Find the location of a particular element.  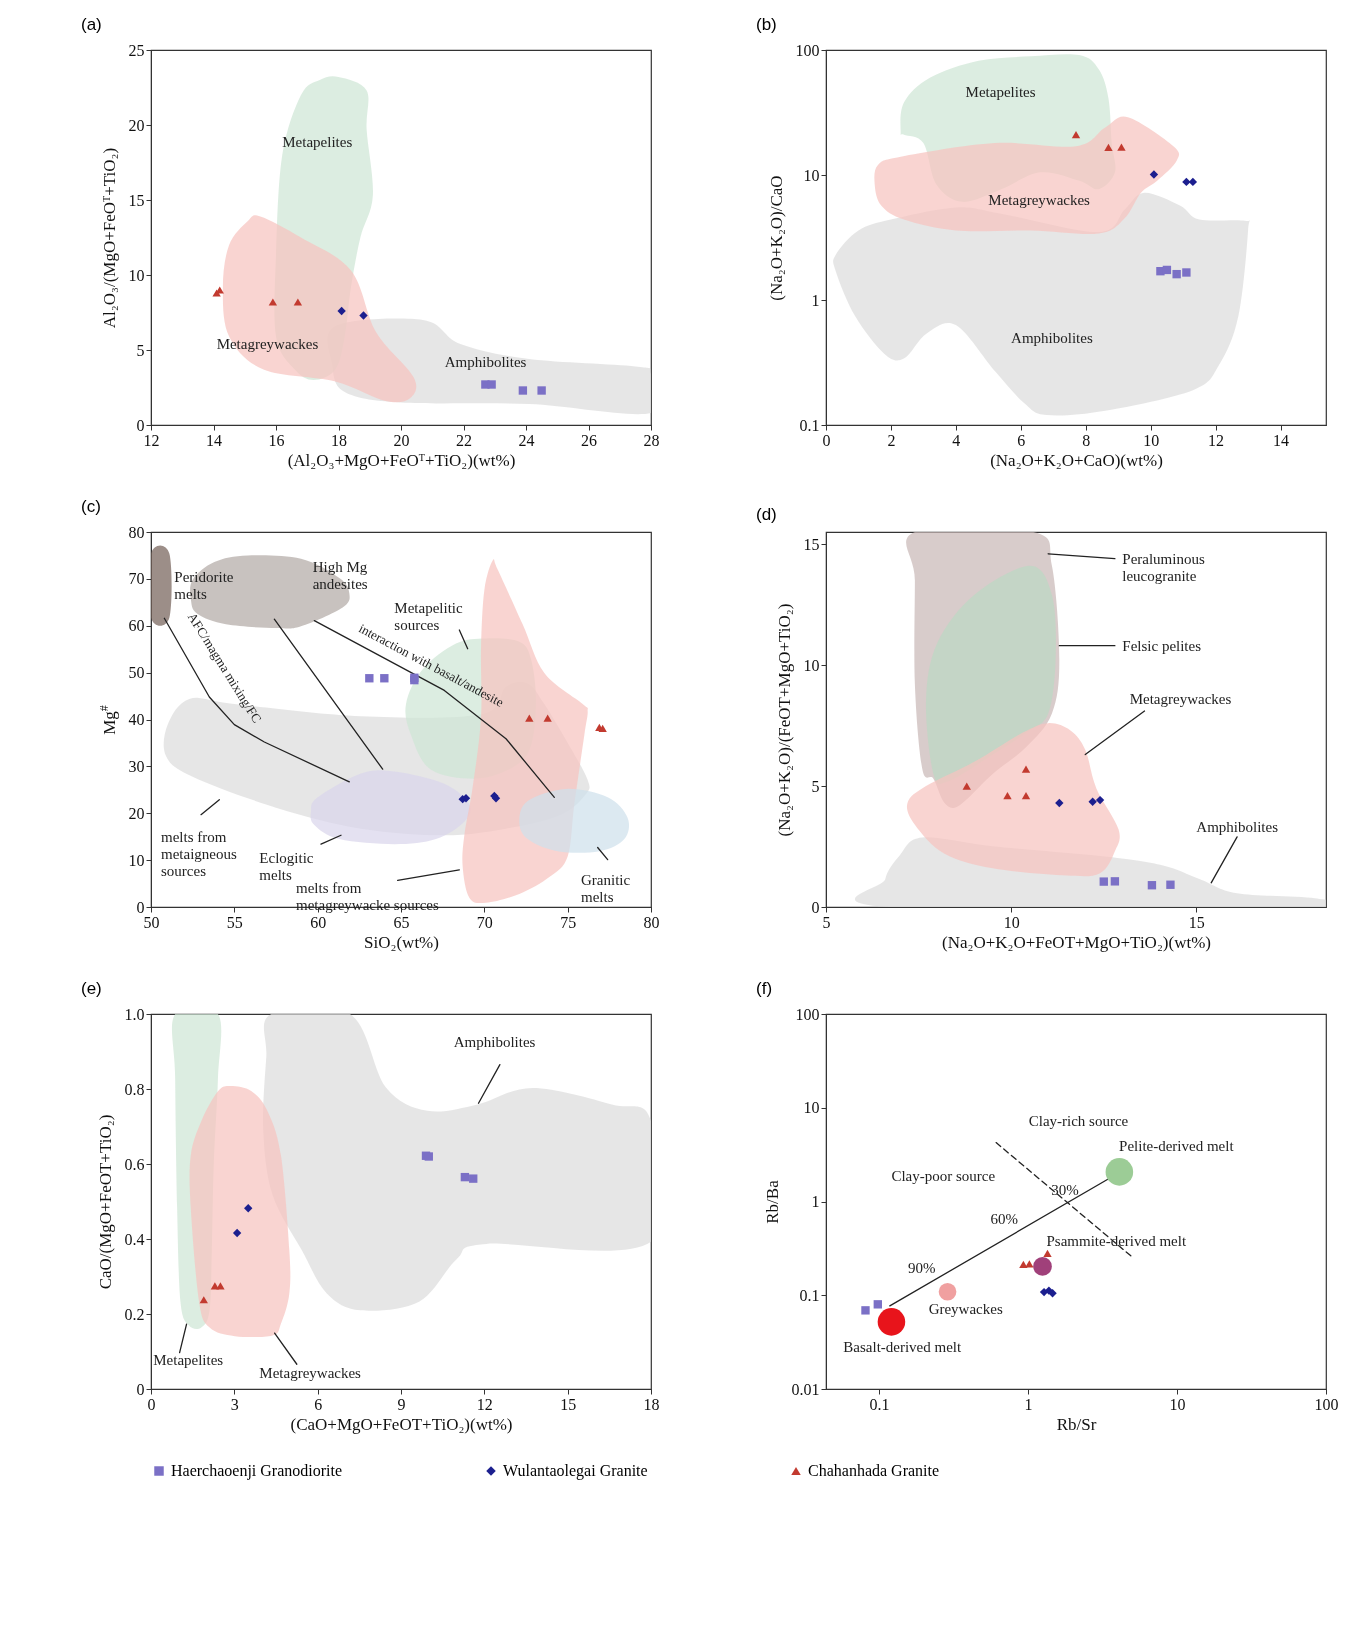

chart-title: (e) is located at coordinates (91, 988).